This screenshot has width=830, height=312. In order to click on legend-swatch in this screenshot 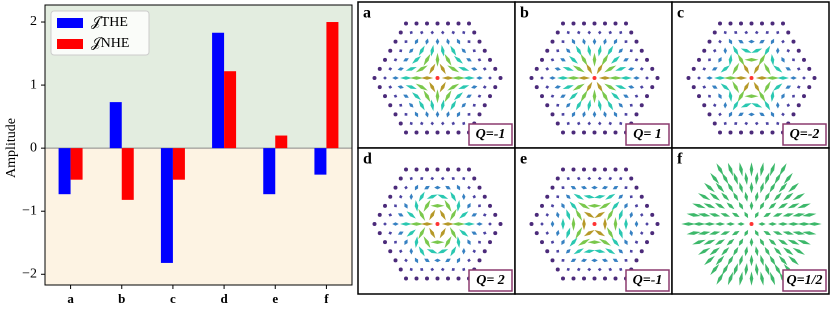, I will do `click(70, 44)`.